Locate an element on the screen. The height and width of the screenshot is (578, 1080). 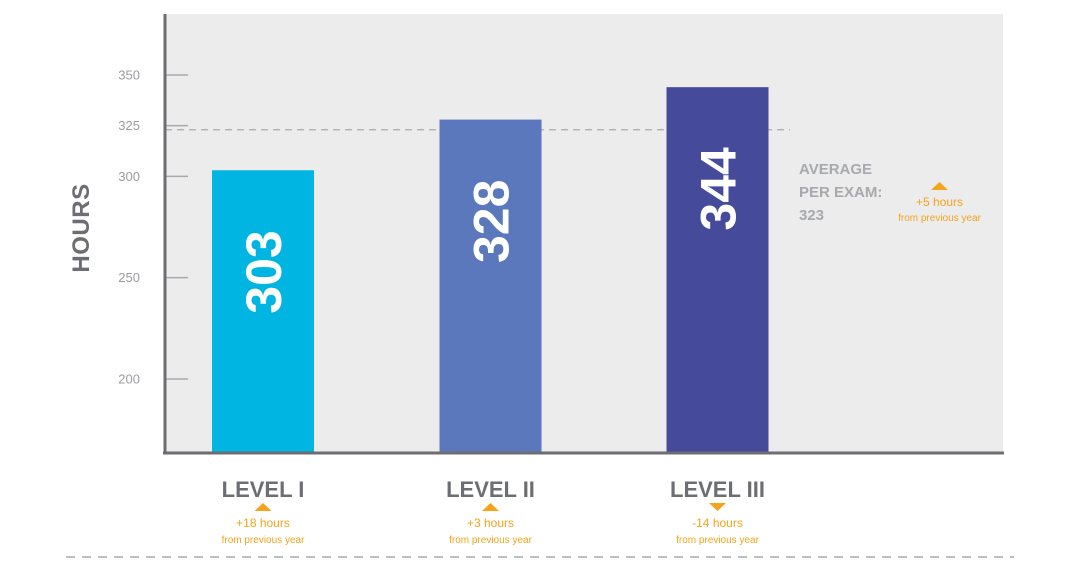
change-text: +3 hours is located at coordinates (490, 523).